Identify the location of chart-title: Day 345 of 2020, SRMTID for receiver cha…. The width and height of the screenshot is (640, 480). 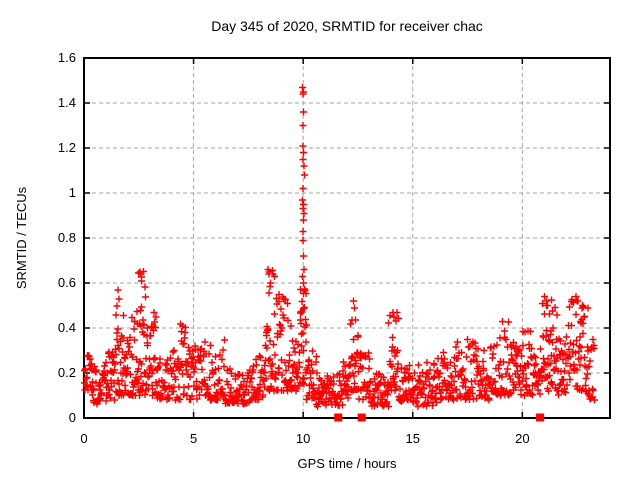
(347, 26).